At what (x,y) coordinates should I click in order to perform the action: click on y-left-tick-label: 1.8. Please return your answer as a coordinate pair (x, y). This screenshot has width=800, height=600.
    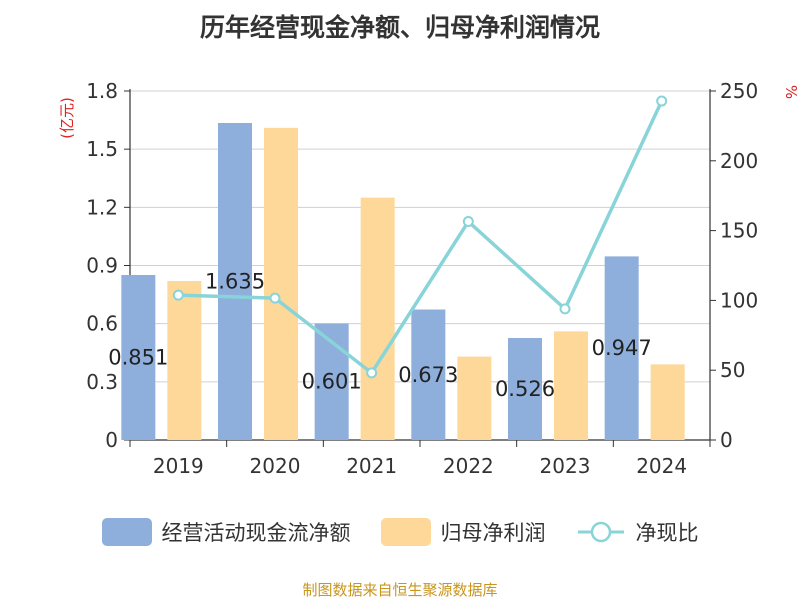
    Looking at the image, I should click on (102, 91).